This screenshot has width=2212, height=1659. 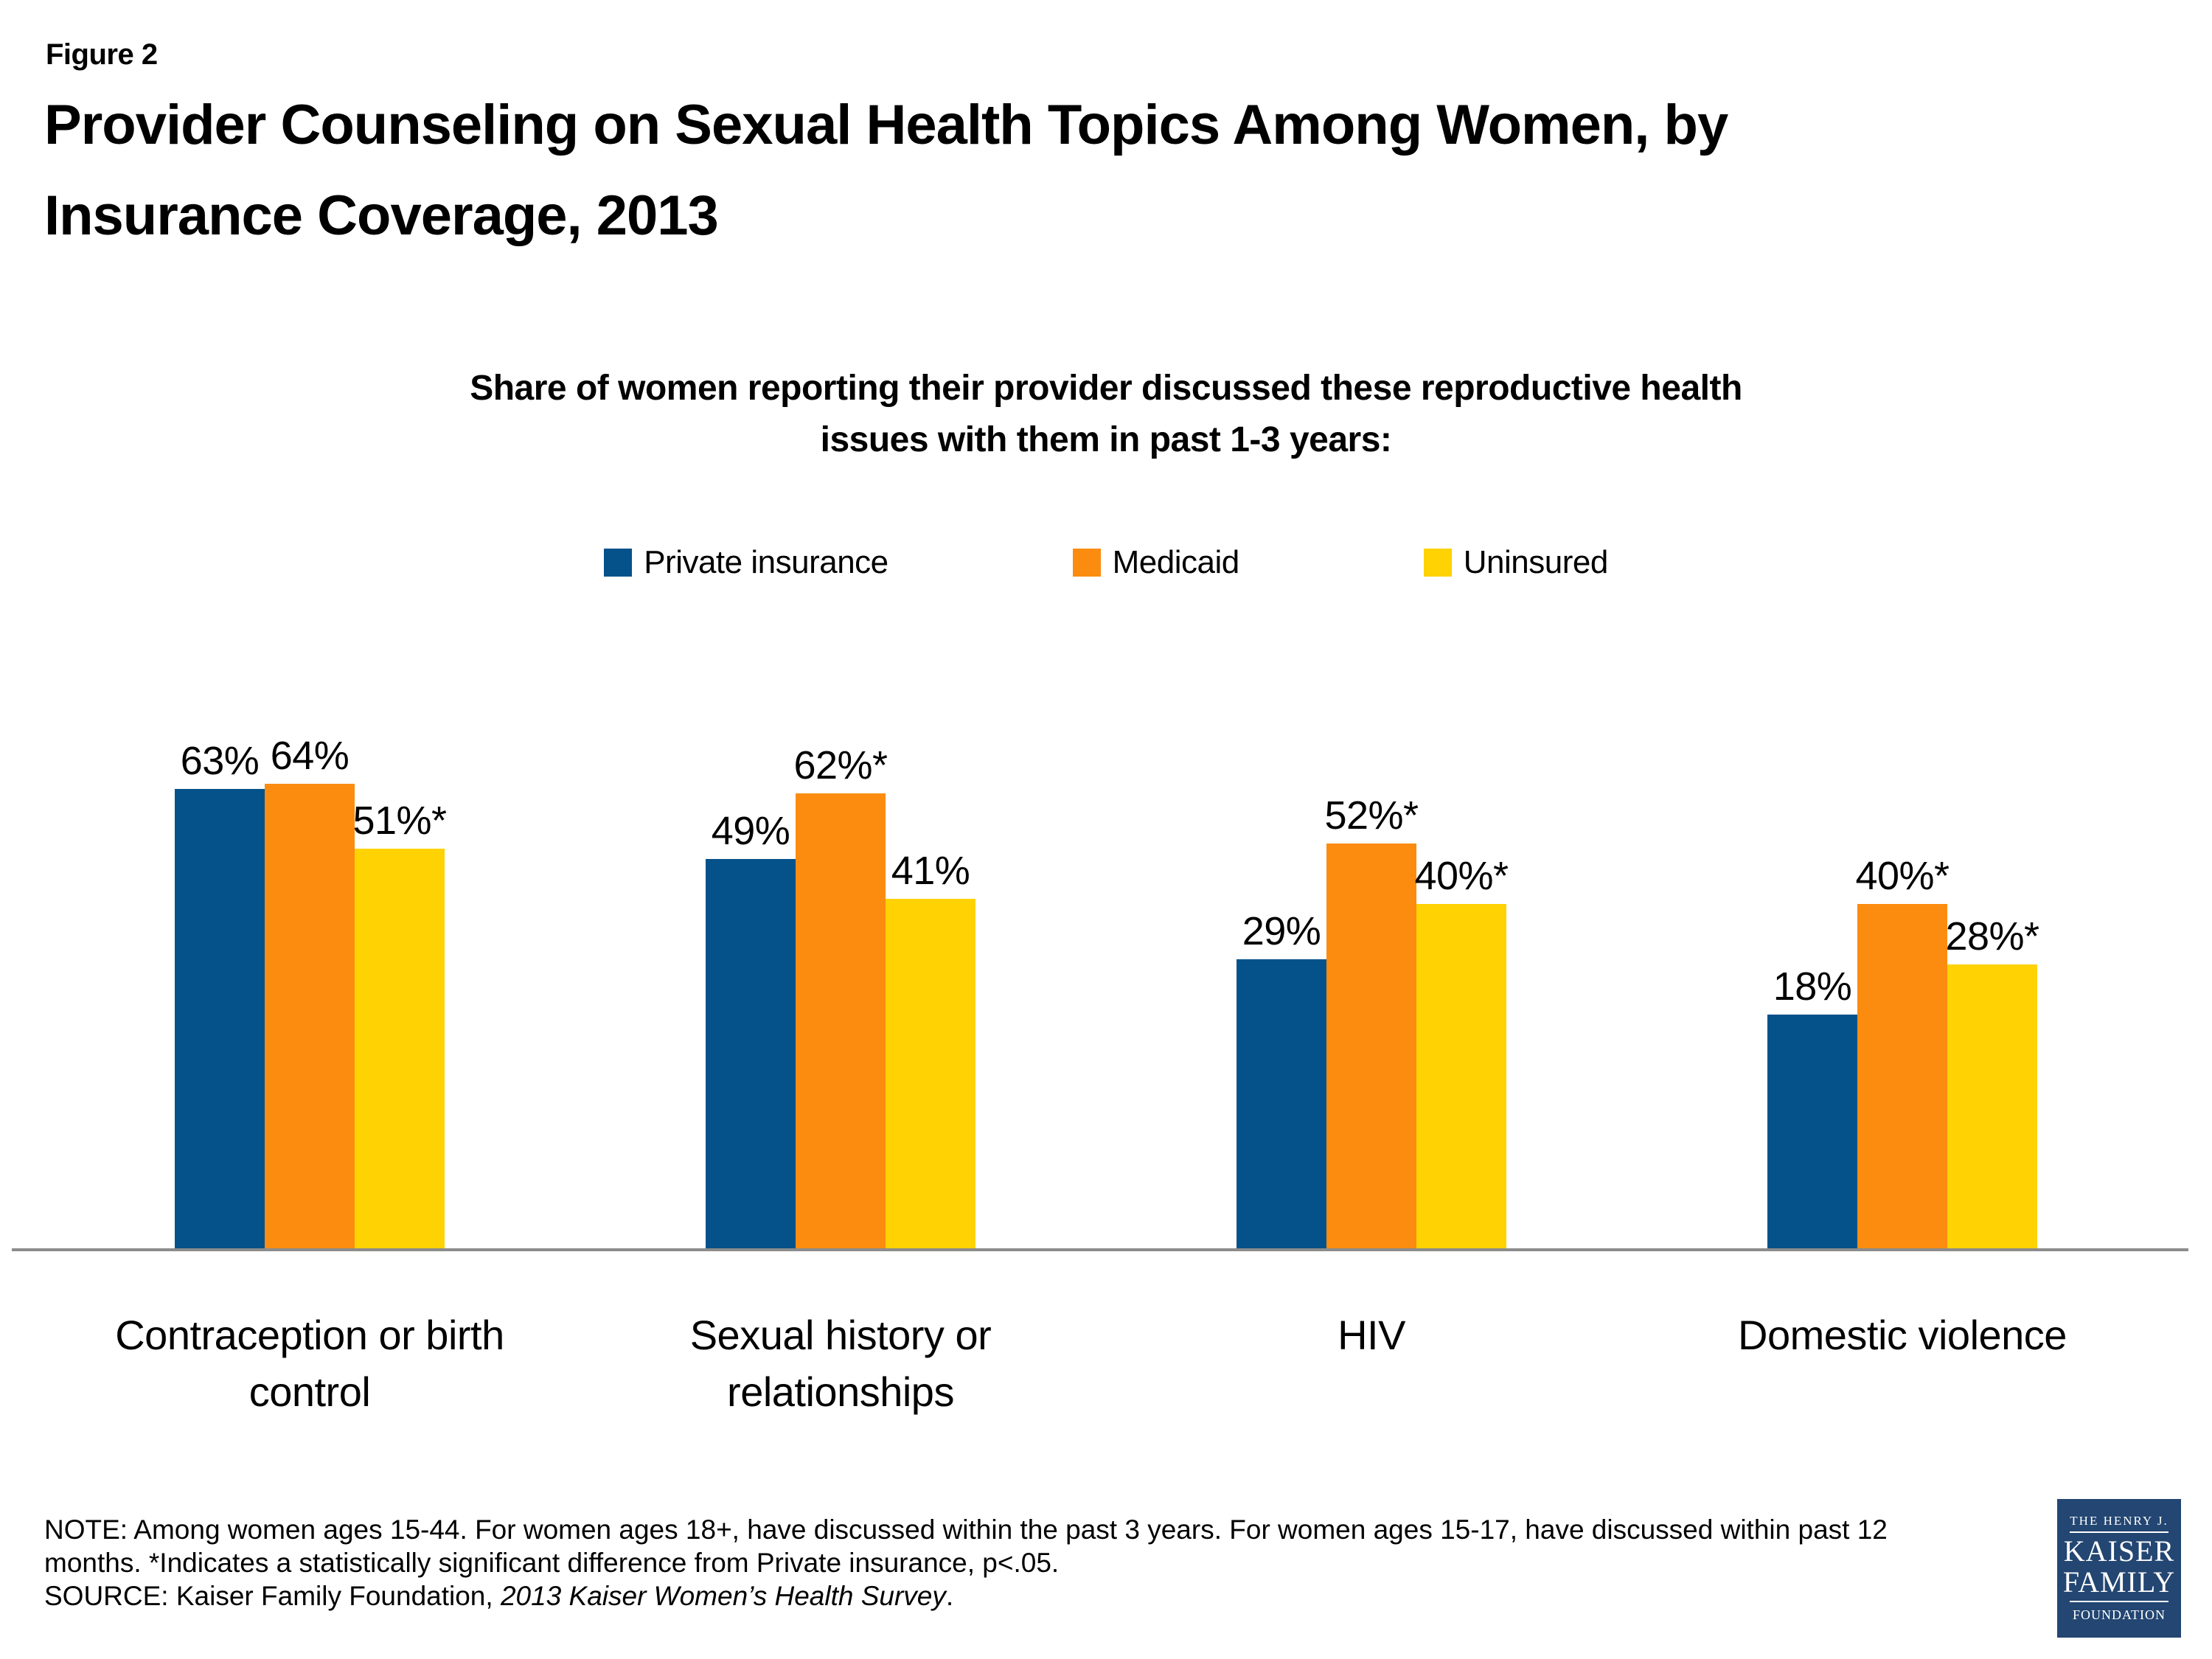 I want to click on figure-label: Figure 2, so click(x=102, y=54).